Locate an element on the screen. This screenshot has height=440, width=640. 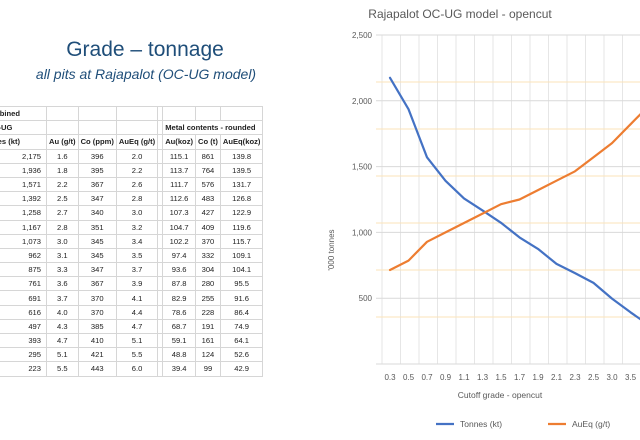
table-cell: 385 is located at coordinates (97, 326).